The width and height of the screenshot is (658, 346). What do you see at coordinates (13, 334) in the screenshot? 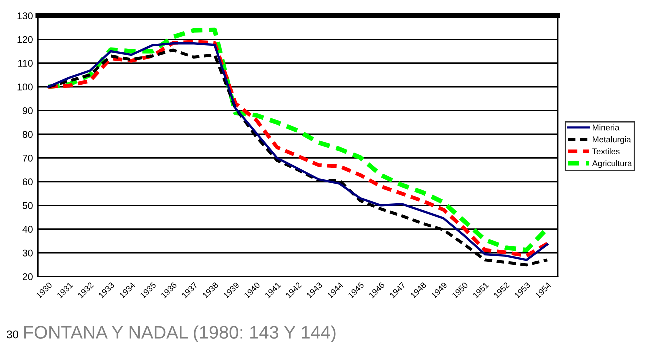
I see `text: 30` at bounding box center [13, 334].